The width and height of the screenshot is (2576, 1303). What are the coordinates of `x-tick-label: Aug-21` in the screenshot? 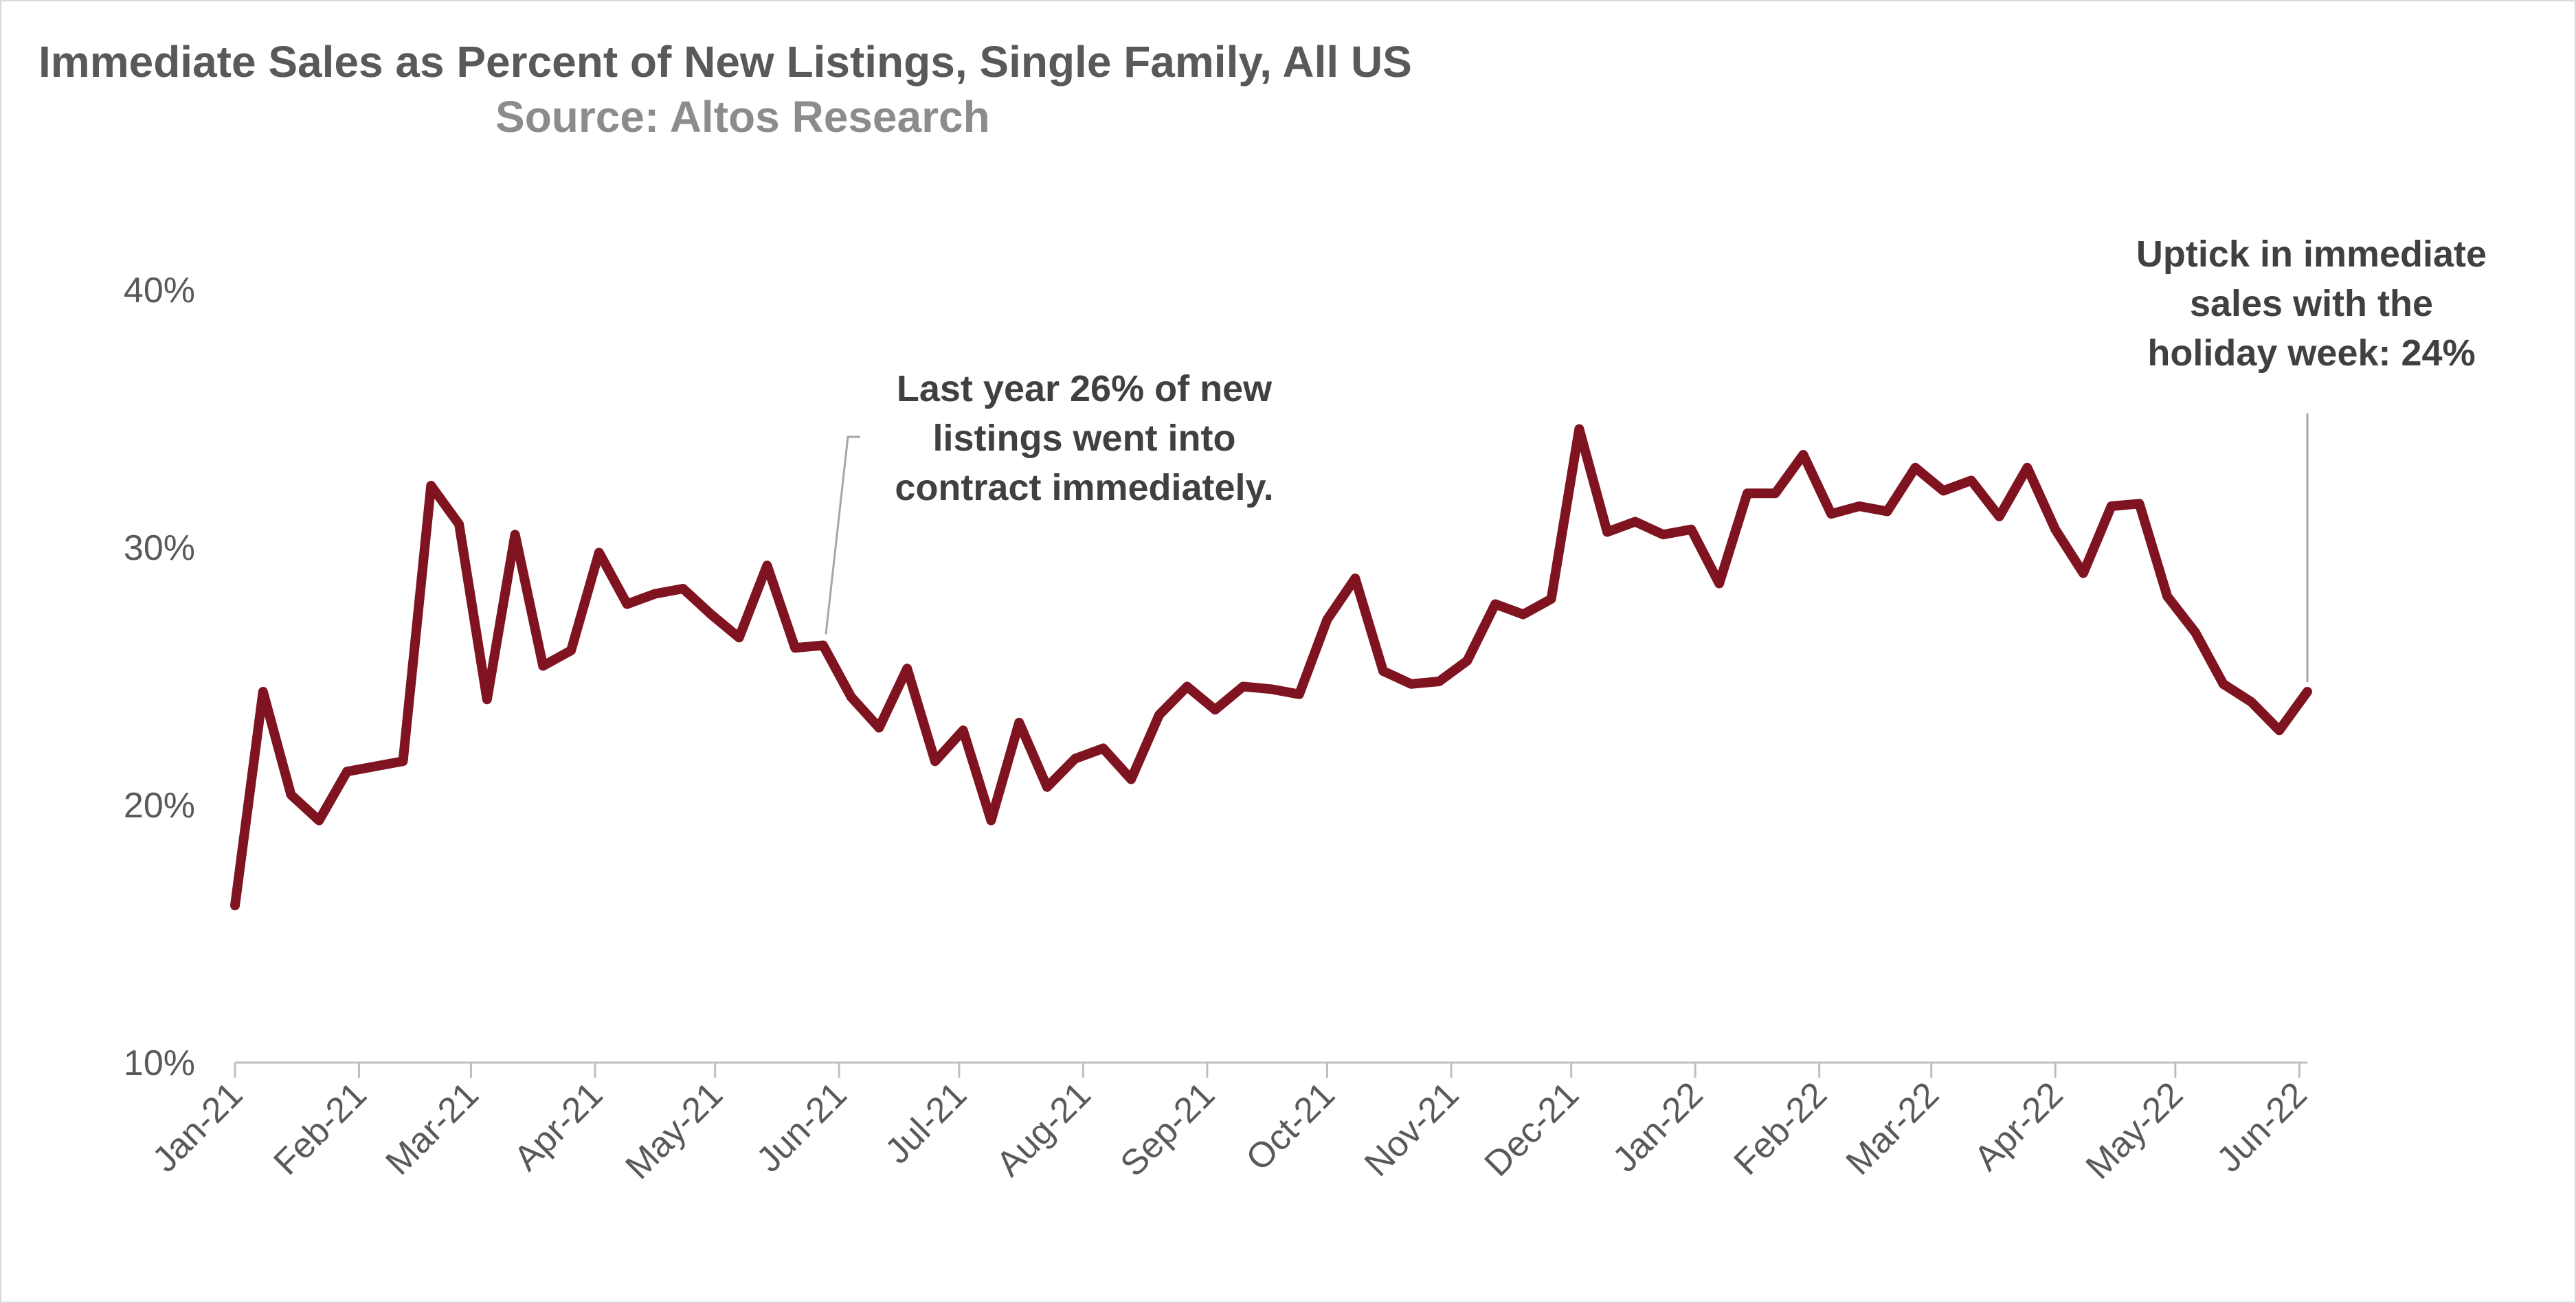 It's located at (1044, 1129).